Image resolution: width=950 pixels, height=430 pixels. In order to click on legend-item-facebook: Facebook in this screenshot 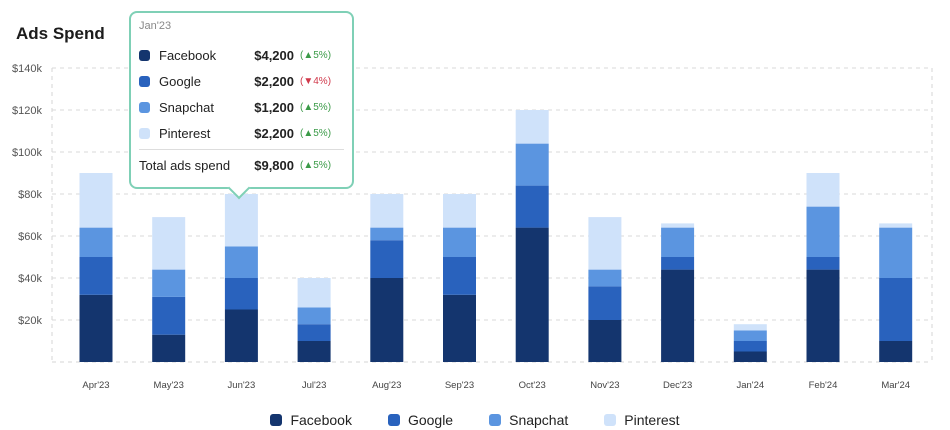, I will do `click(311, 420)`.